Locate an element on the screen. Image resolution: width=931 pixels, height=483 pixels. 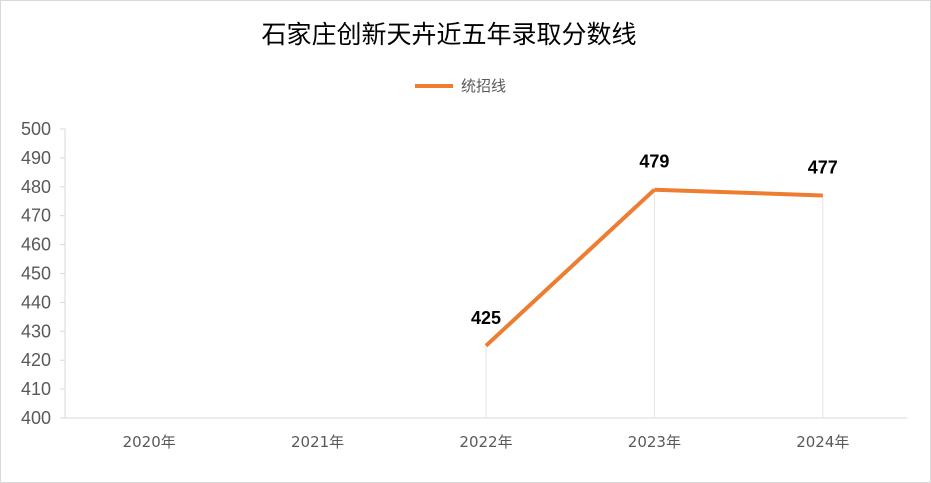
y-tick-label: 420 is located at coordinates (36, 360).